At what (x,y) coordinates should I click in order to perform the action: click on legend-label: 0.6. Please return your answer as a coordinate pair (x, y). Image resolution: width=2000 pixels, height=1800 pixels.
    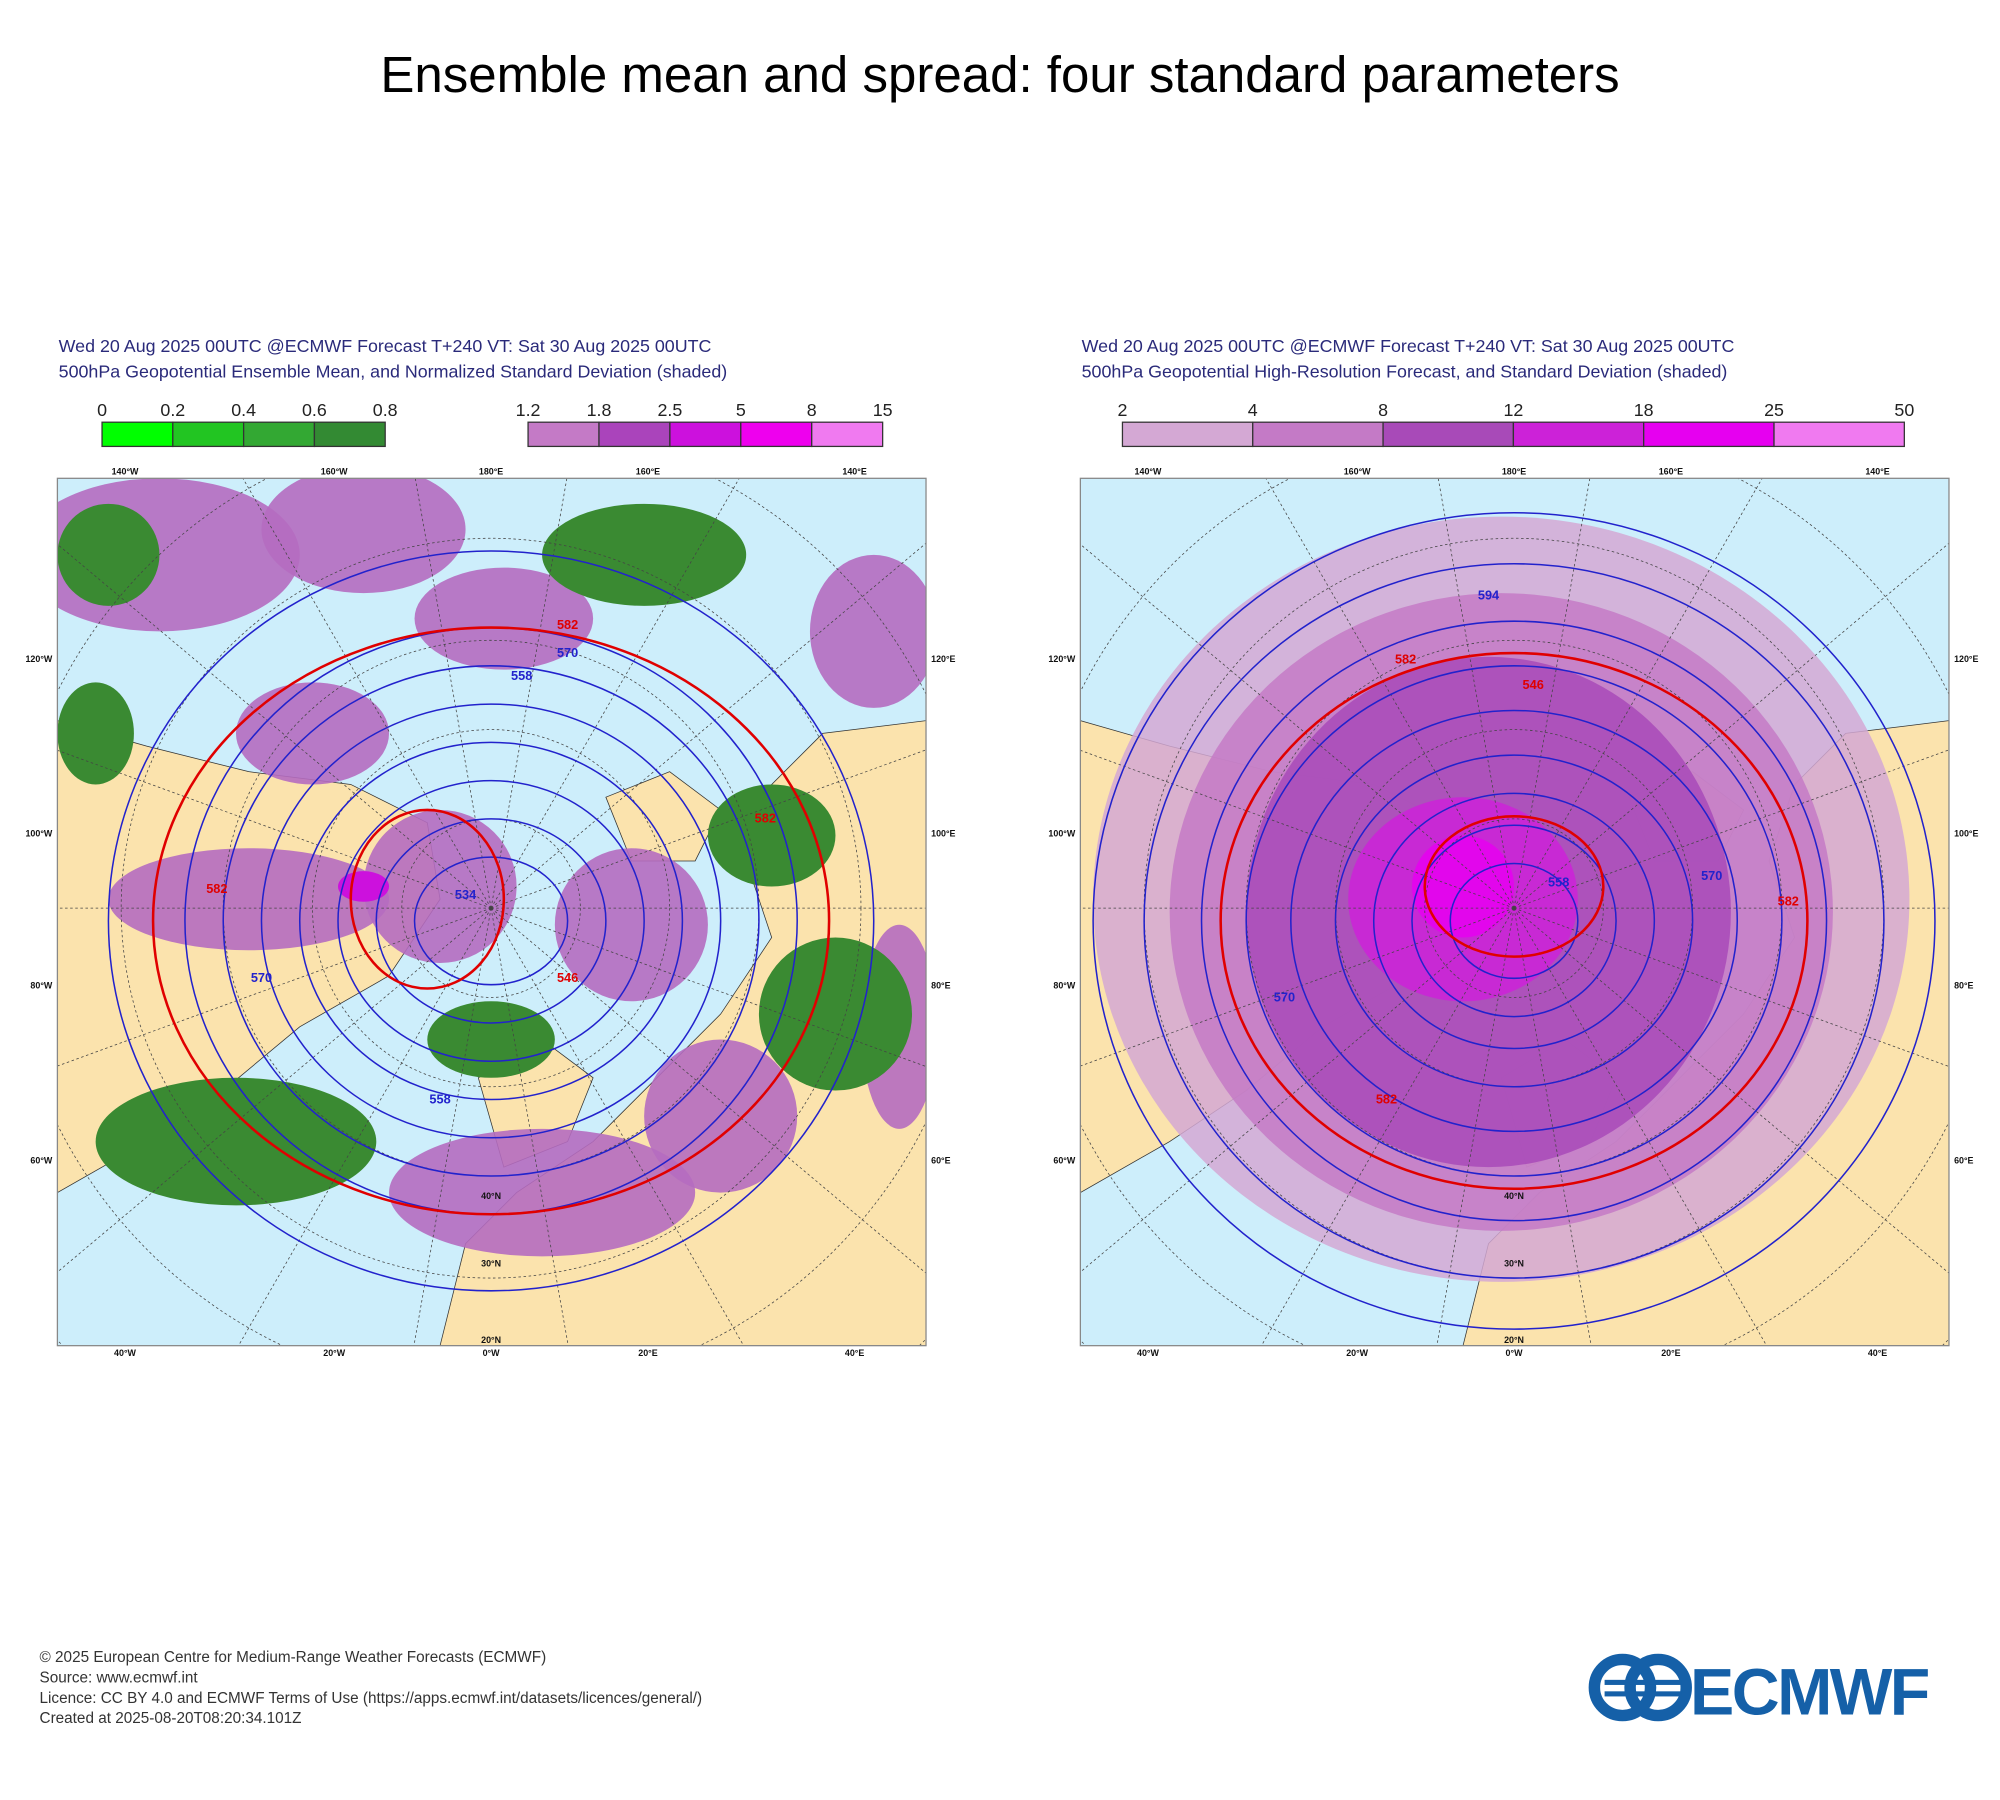
    Looking at the image, I should click on (314, 410).